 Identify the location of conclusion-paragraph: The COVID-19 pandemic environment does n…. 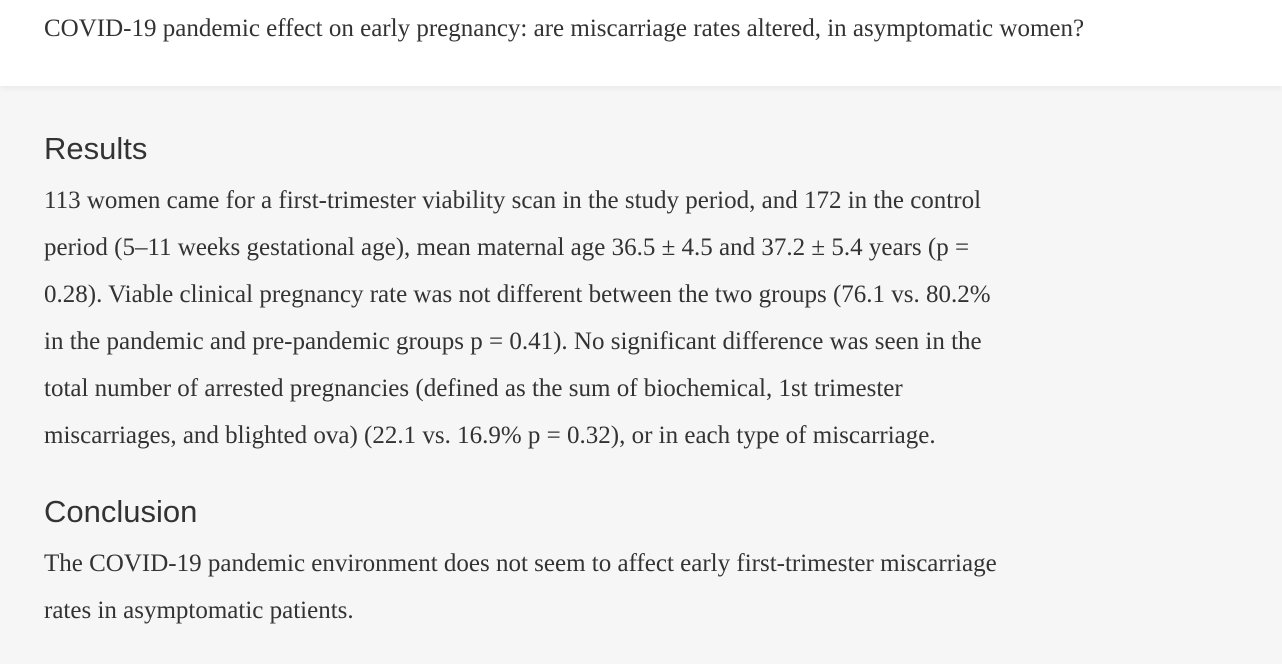
(634, 587).